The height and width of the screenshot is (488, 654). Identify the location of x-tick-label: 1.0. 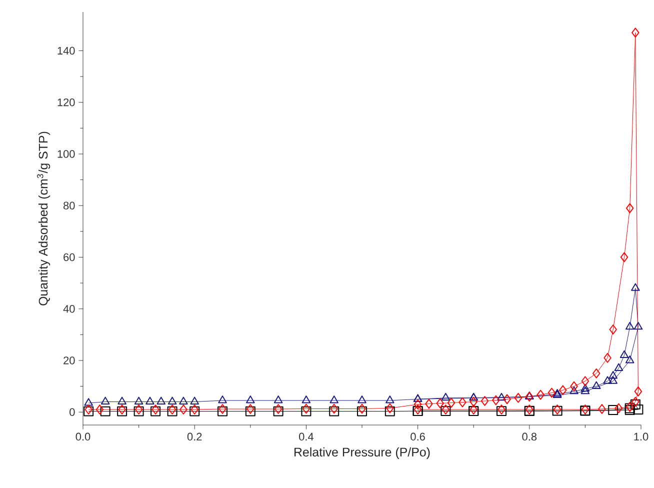
(641, 436).